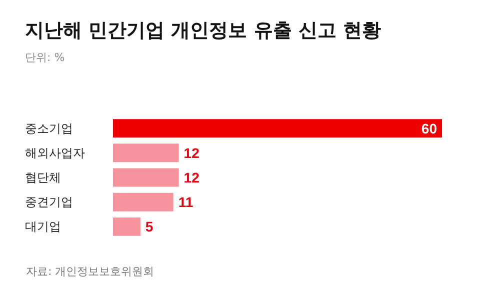 The height and width of the screenshot is (299, 480). I want to click on y-tick-label: 대기업, so click(43, 227).